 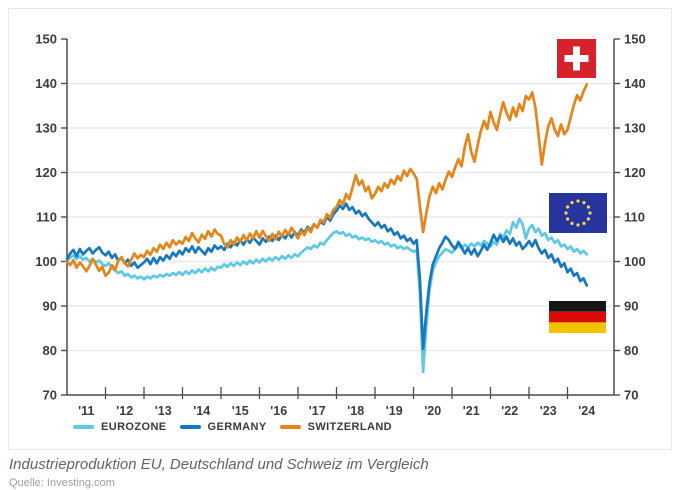 I want to click on x-tick-label: '20, so click(x=432, y=411).